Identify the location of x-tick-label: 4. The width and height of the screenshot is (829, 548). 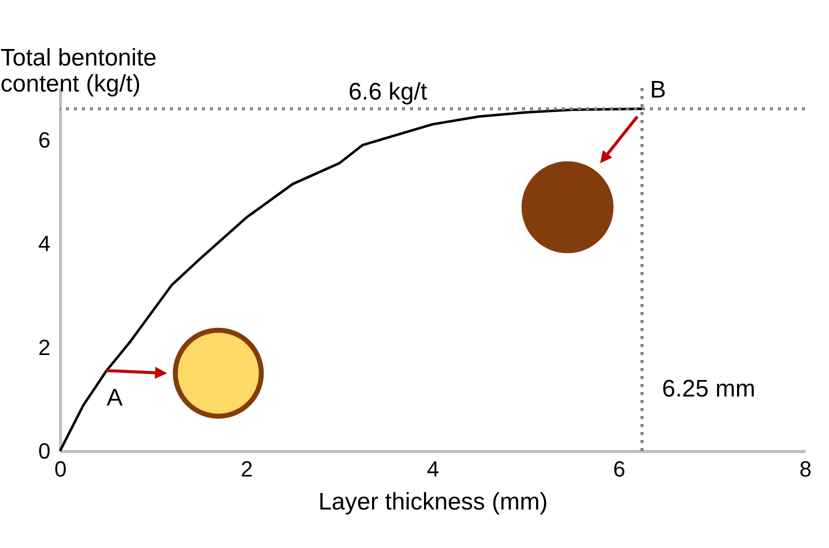
(433, 469).